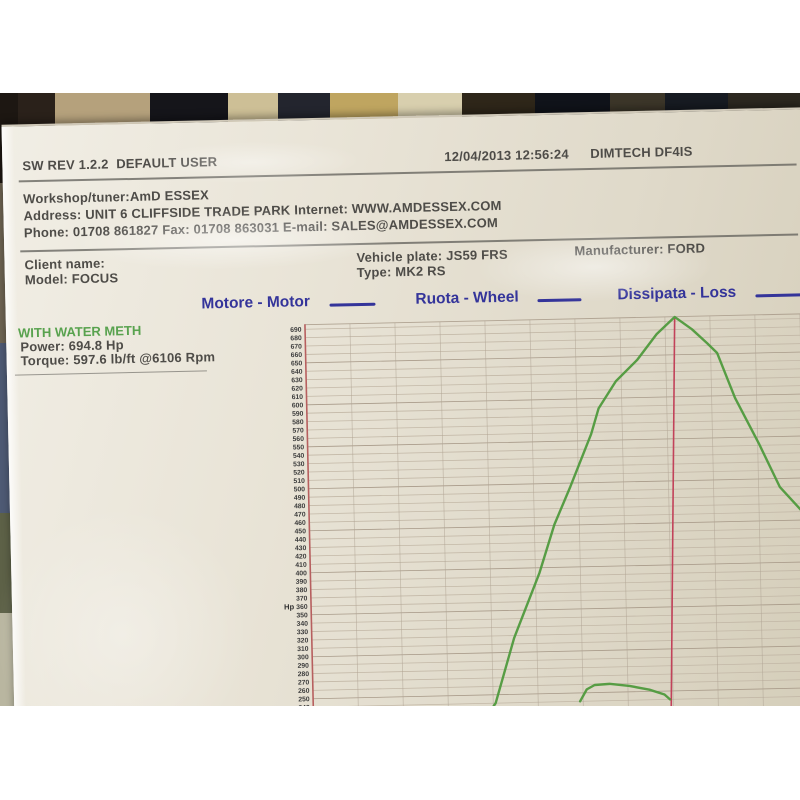 Image resolution: width=800 pixels, height=800 pixels. I want to click on y-tick-label: 470, so click(300, 514).